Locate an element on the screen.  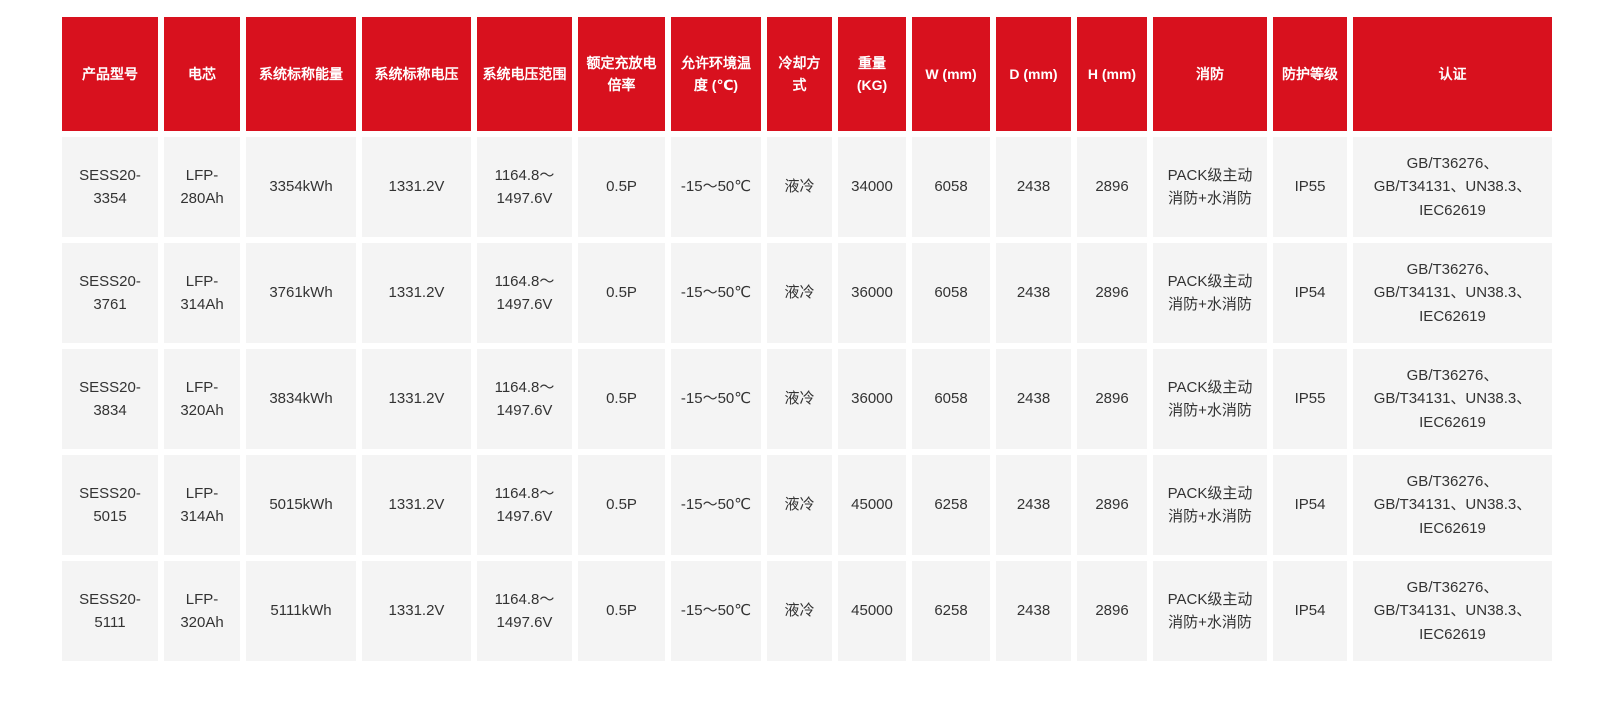
spec-cell: 3761kWh is located at coordinates (301, 293).